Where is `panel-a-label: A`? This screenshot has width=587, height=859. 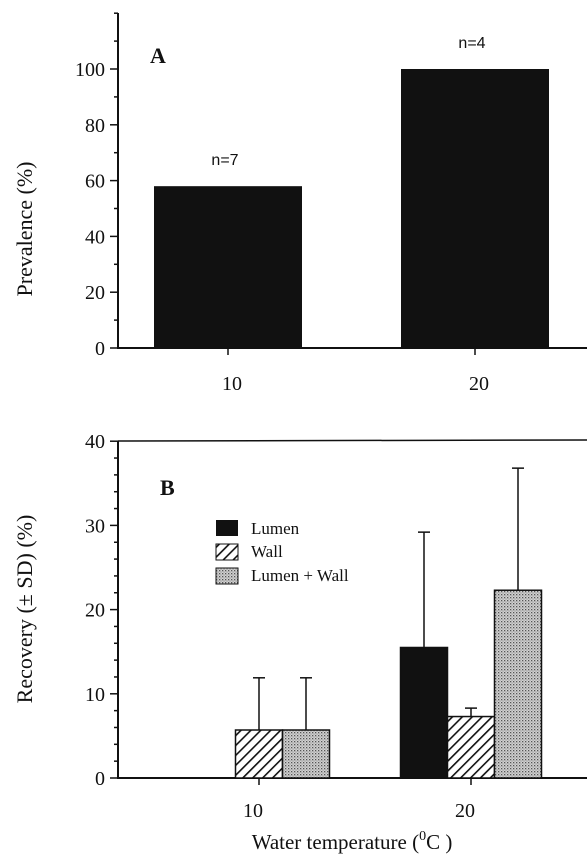 panel-a-label: A is located at coordinates (158, 55).